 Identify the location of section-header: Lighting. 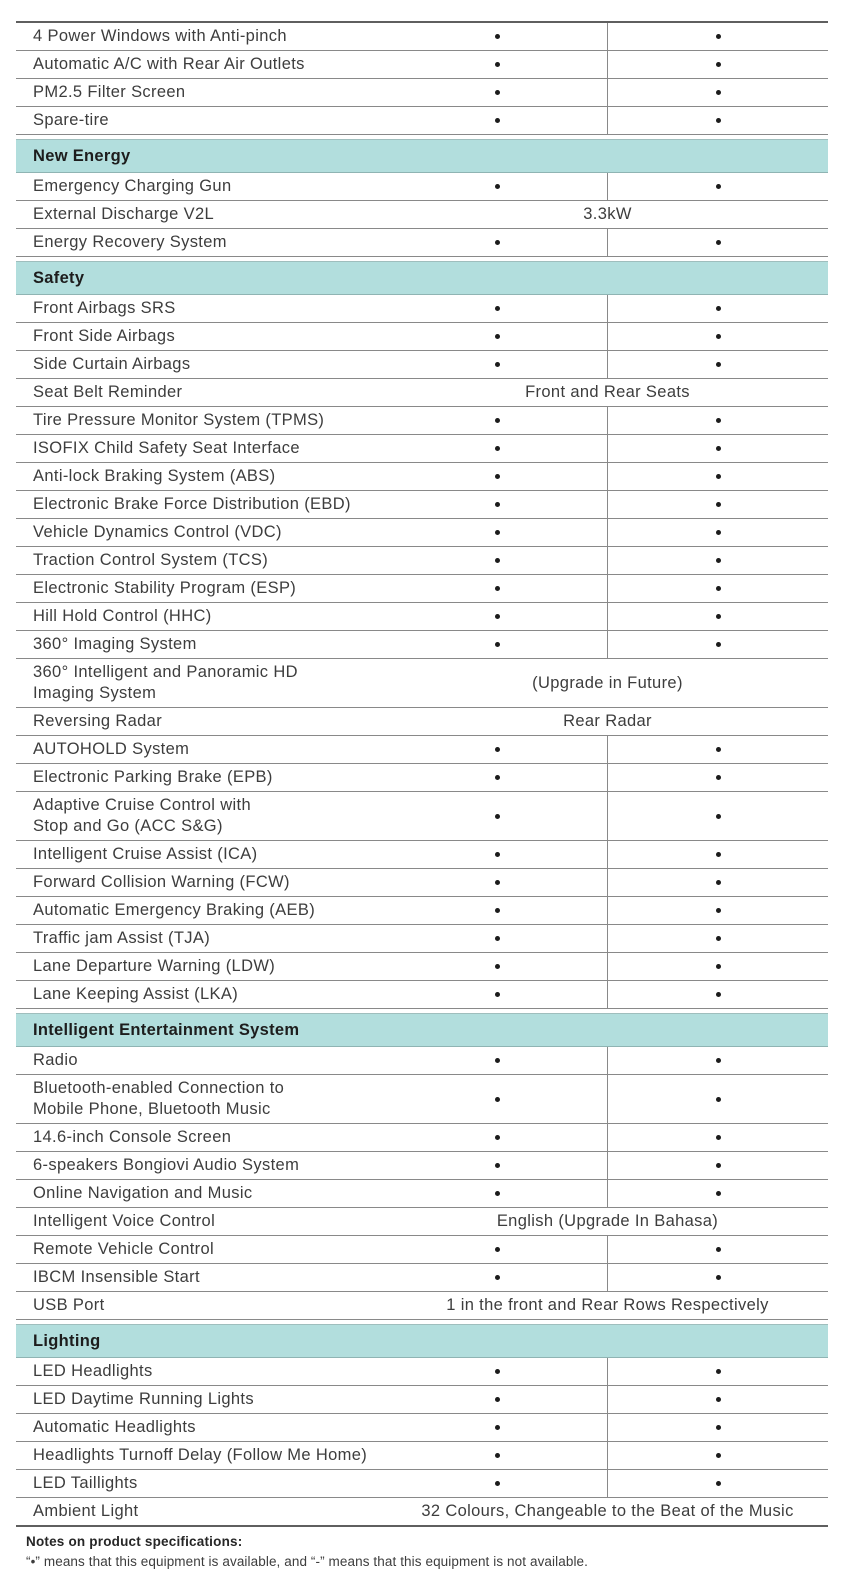
(422, 1341).